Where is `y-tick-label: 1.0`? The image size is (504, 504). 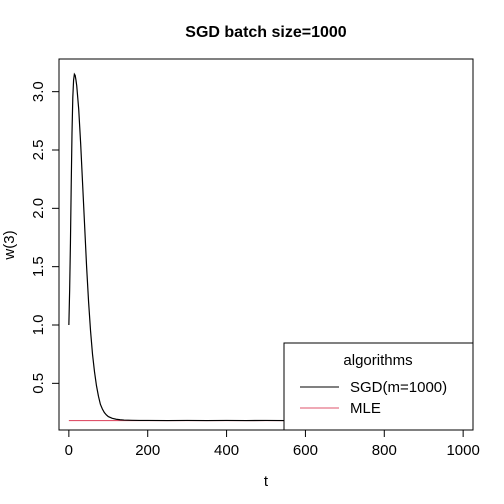
y-tick-label: 1.0 is located at coordinates (38, 325).